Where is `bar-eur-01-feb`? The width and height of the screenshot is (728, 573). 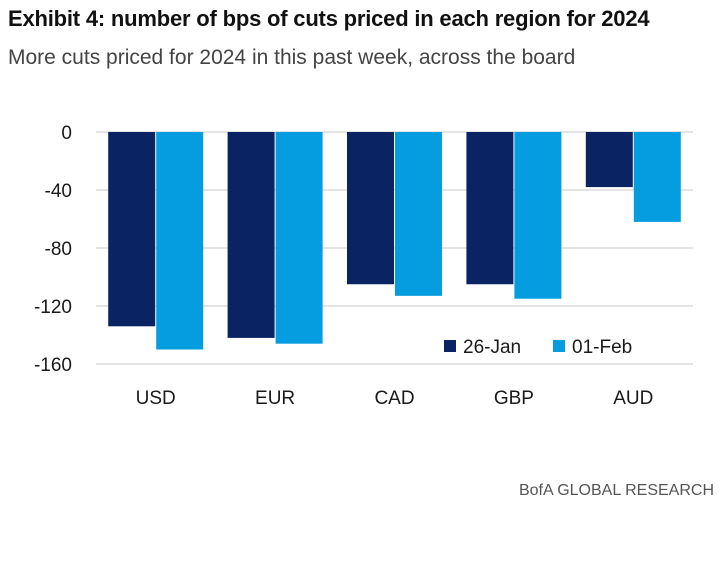 bar-eur-01-feb is located at coordinates (299, 238).